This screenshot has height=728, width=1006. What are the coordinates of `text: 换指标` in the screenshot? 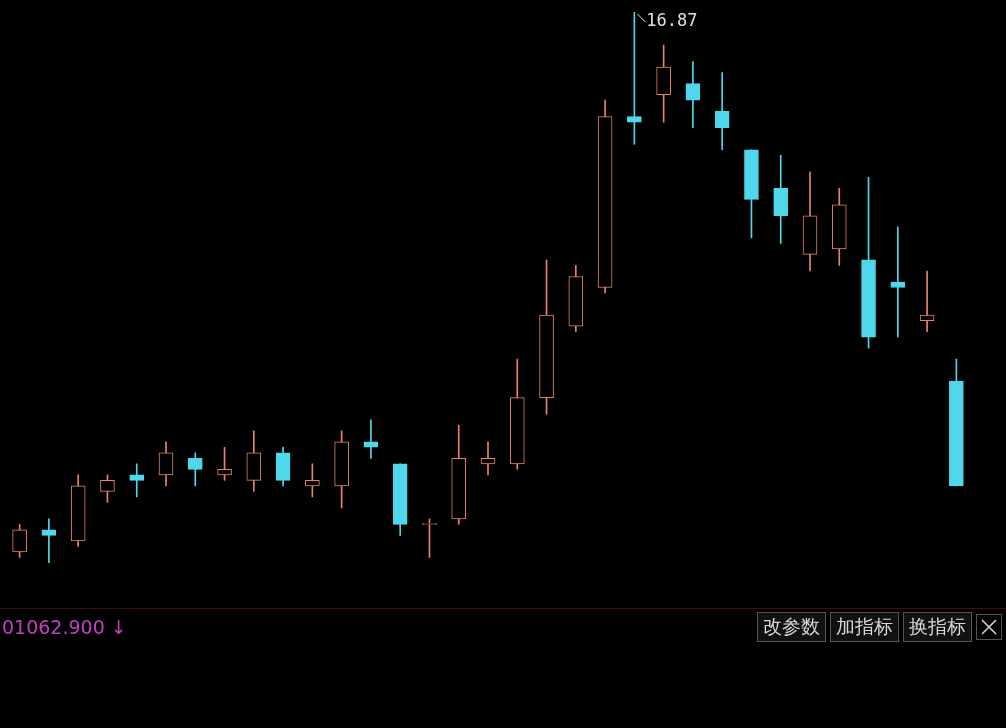 It's located at (937, 627).